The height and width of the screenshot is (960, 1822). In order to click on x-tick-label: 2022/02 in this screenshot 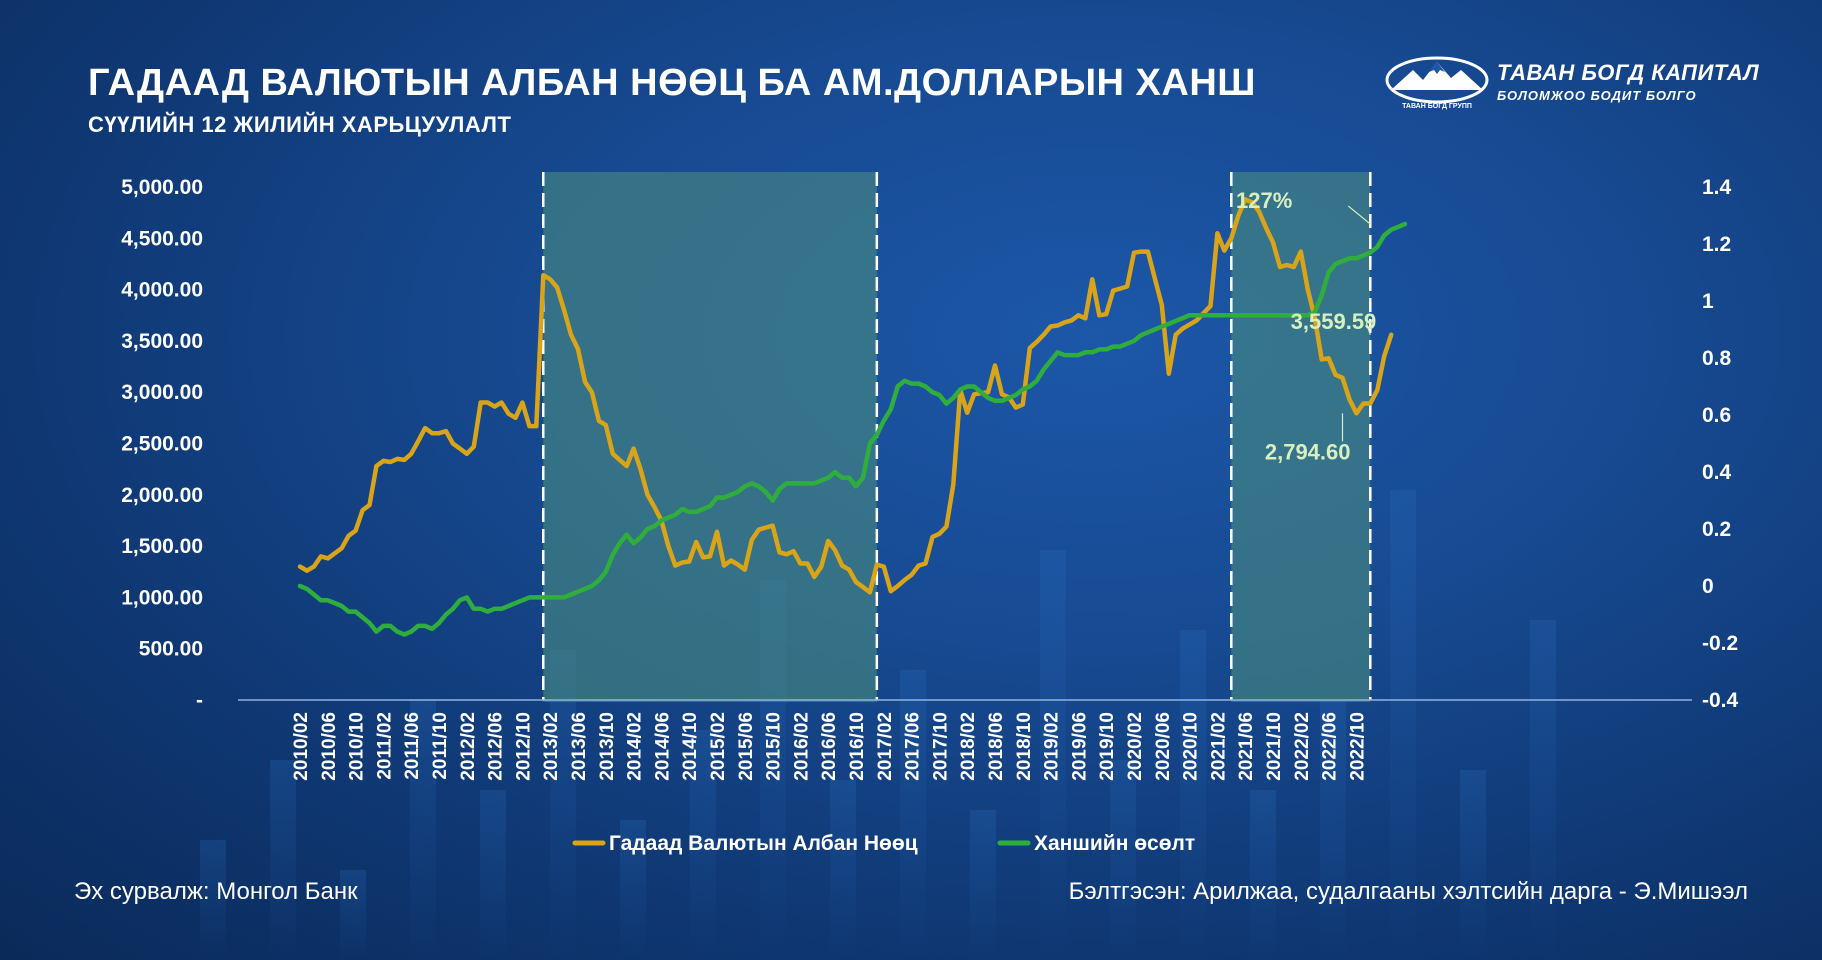, I will do `click(1302, 746)`.